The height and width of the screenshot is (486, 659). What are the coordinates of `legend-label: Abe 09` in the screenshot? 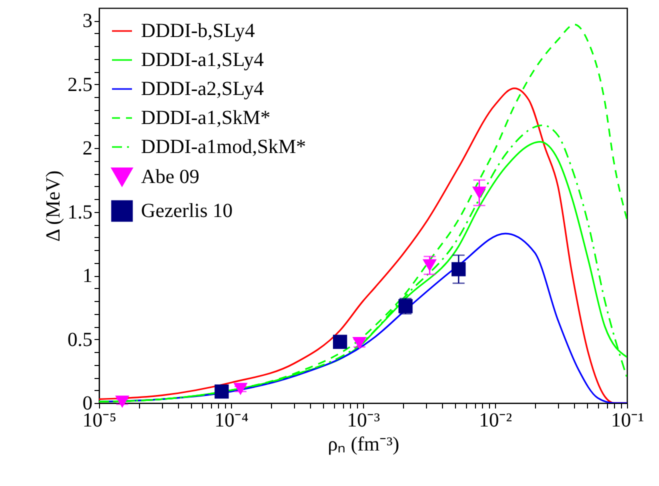 It's located at (170, 177).